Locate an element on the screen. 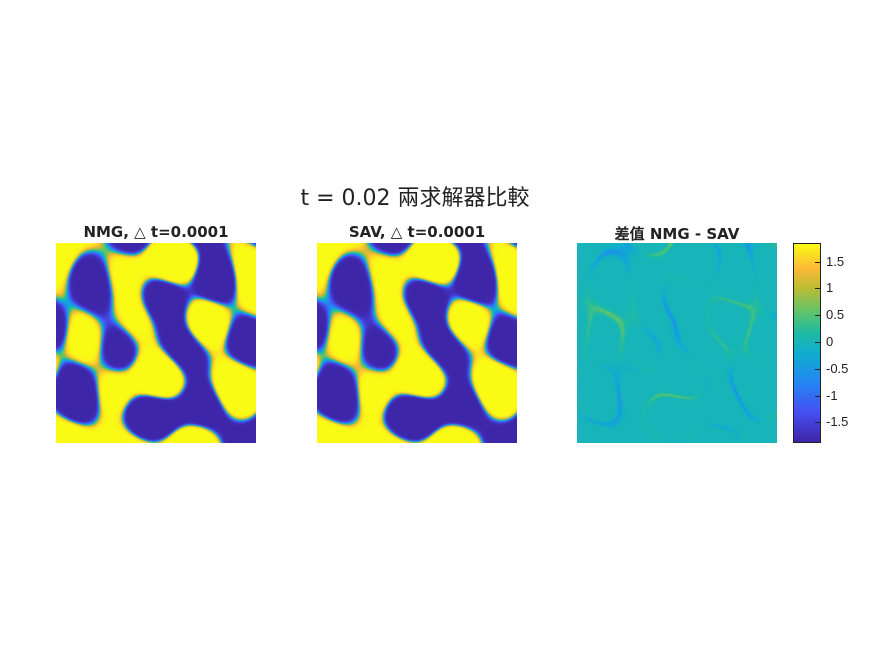 The image size is (876, 657). figure-title: t = 0.02 兩求解器比較 is located at coordinates (415, 198).